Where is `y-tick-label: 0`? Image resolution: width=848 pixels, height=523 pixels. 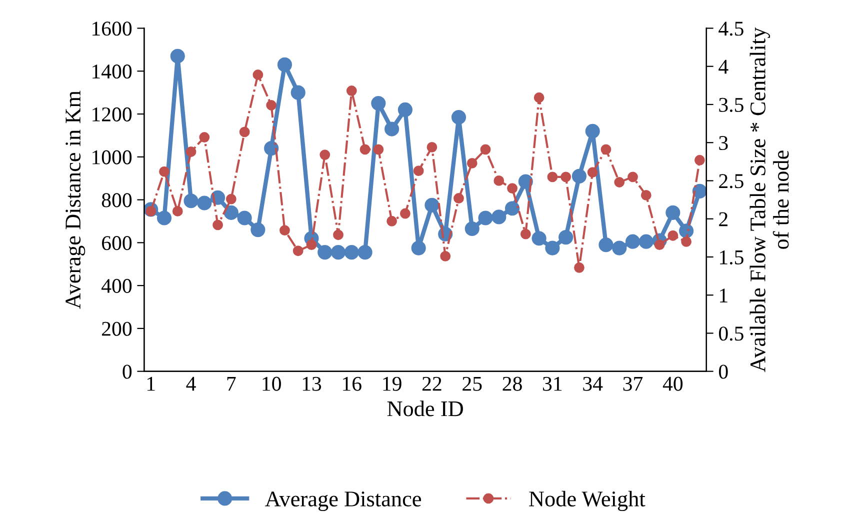 y-tick-label: 0 is located at coordinates (127, 371).